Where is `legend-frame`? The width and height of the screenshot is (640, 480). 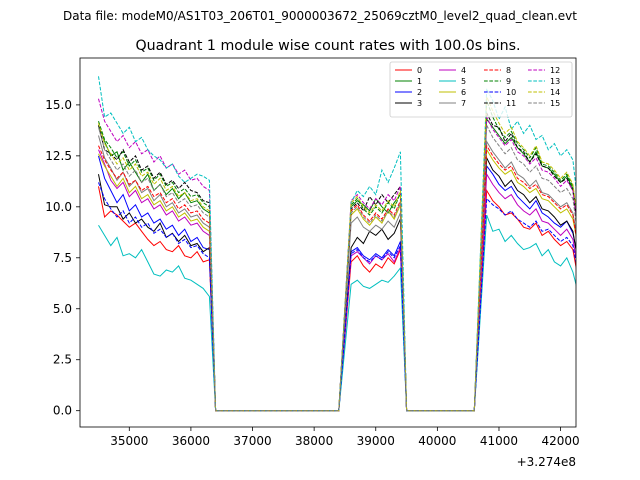 legend-frame is located at coordinates (481, 89).